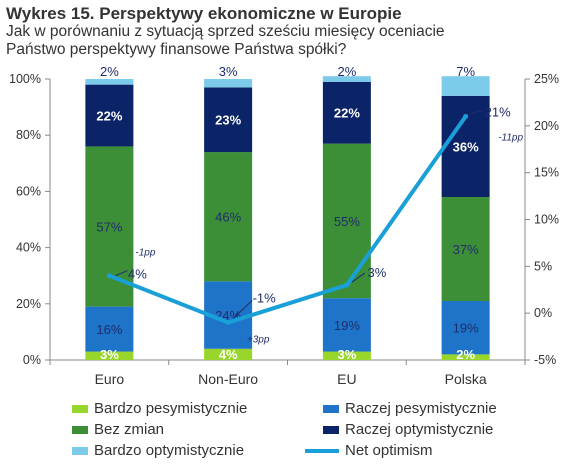  I want to click on left-tick-label: 40%, so click(28, 248).